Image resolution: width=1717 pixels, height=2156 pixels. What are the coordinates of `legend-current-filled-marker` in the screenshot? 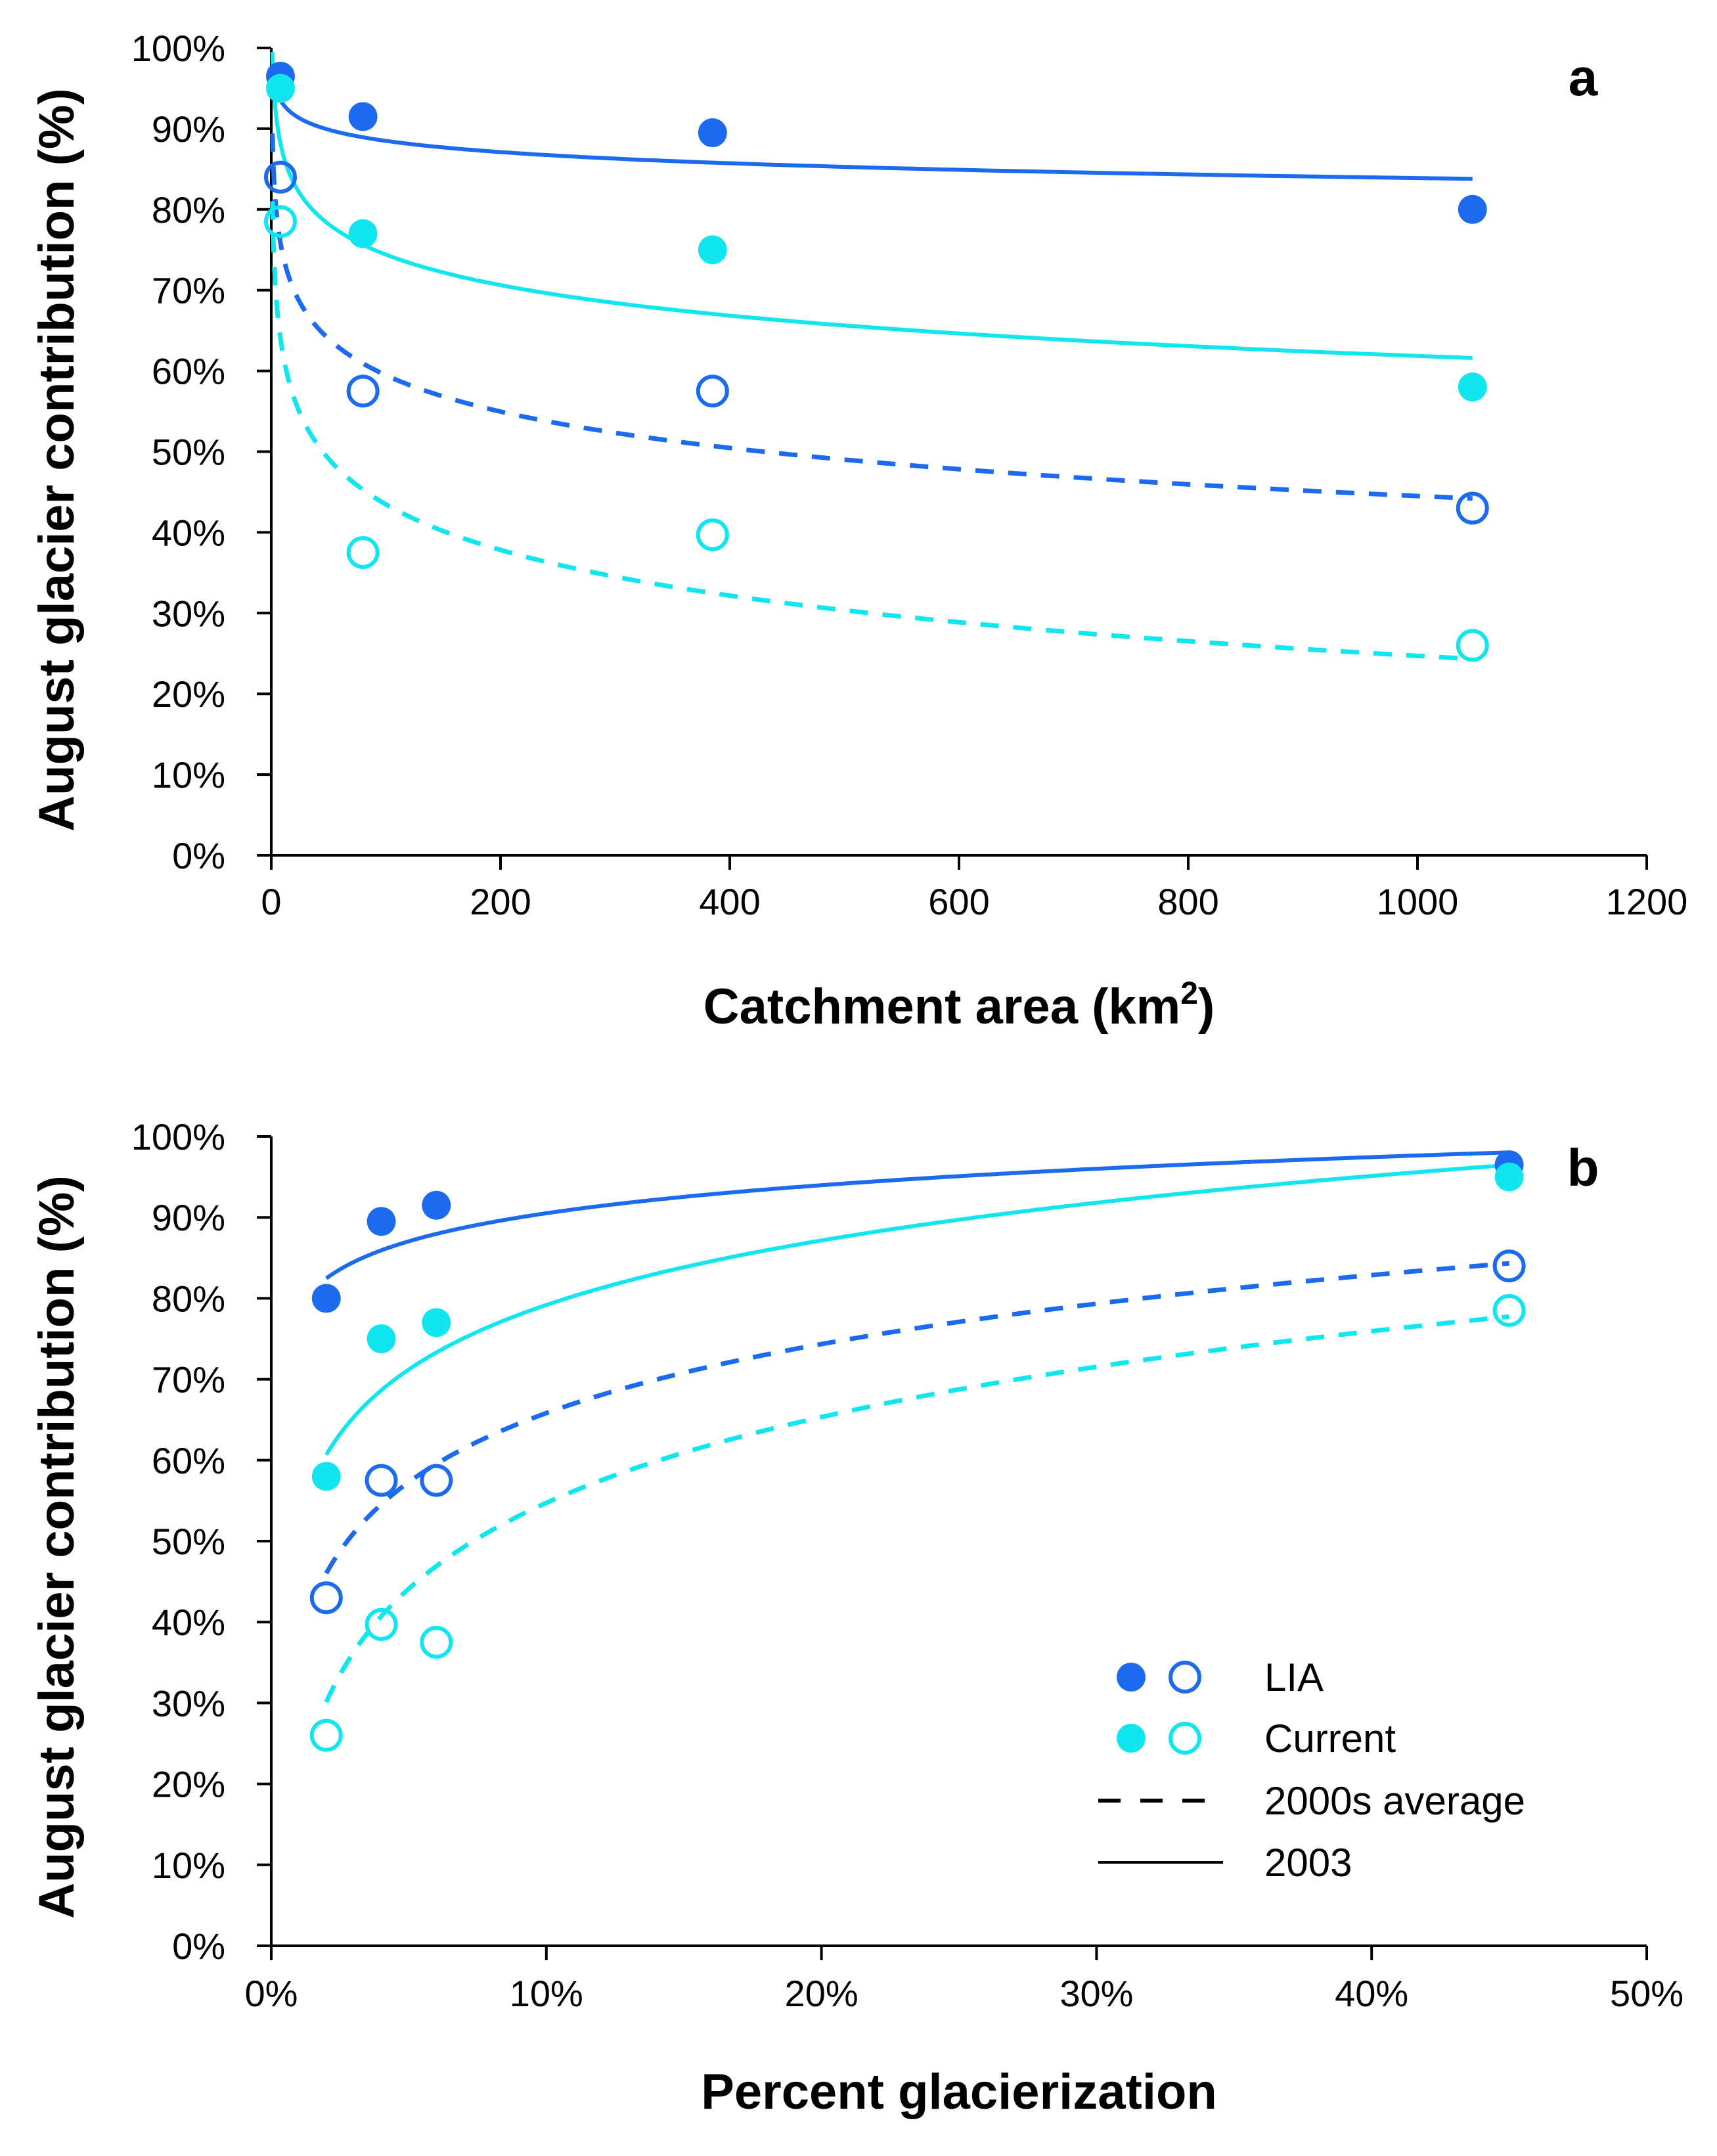 It's located at (1131, 1738).